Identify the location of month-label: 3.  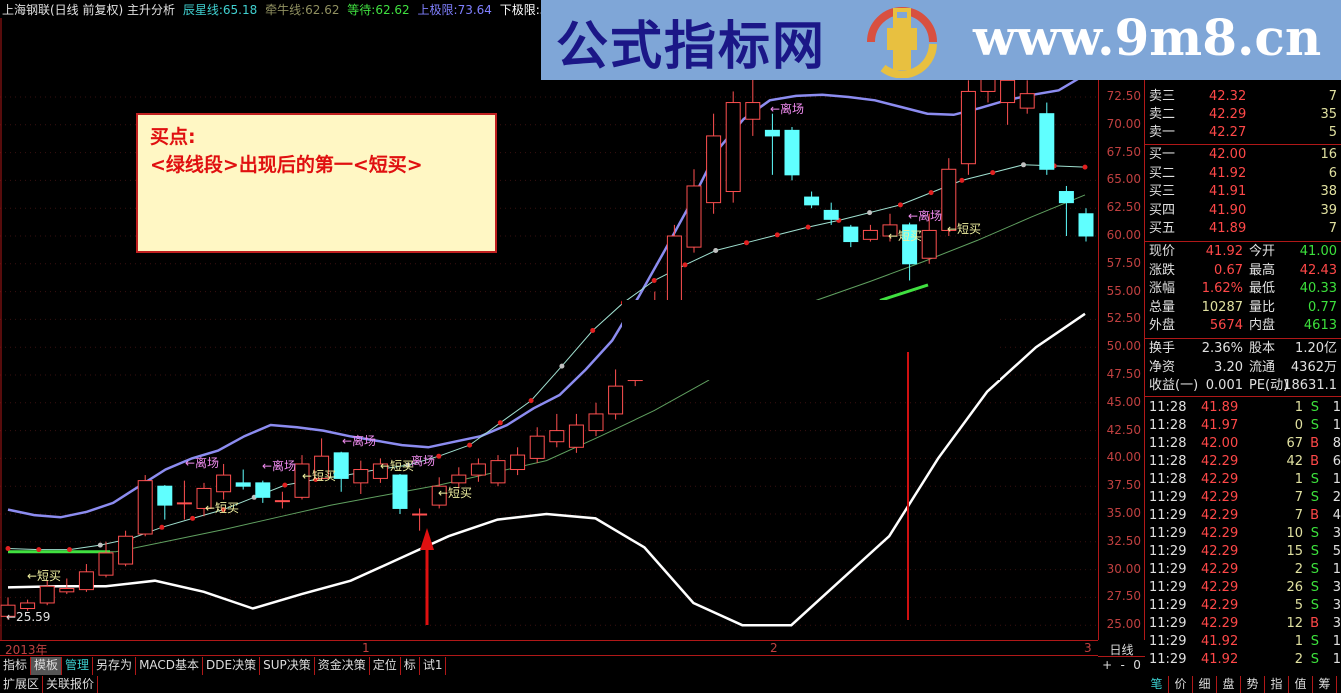
(1088, 648).